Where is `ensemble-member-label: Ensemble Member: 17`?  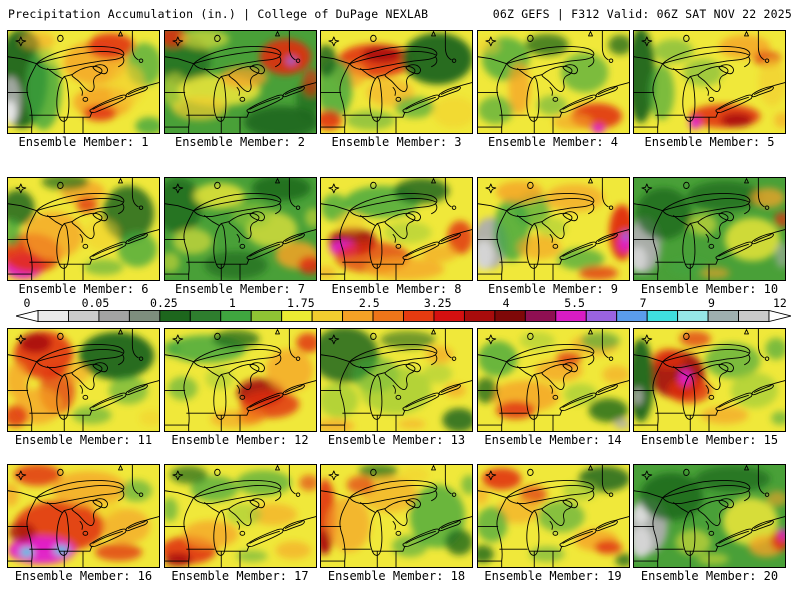 ensemble-member-label: Ensemble Member: 17 is located at coordinates (240, 576).